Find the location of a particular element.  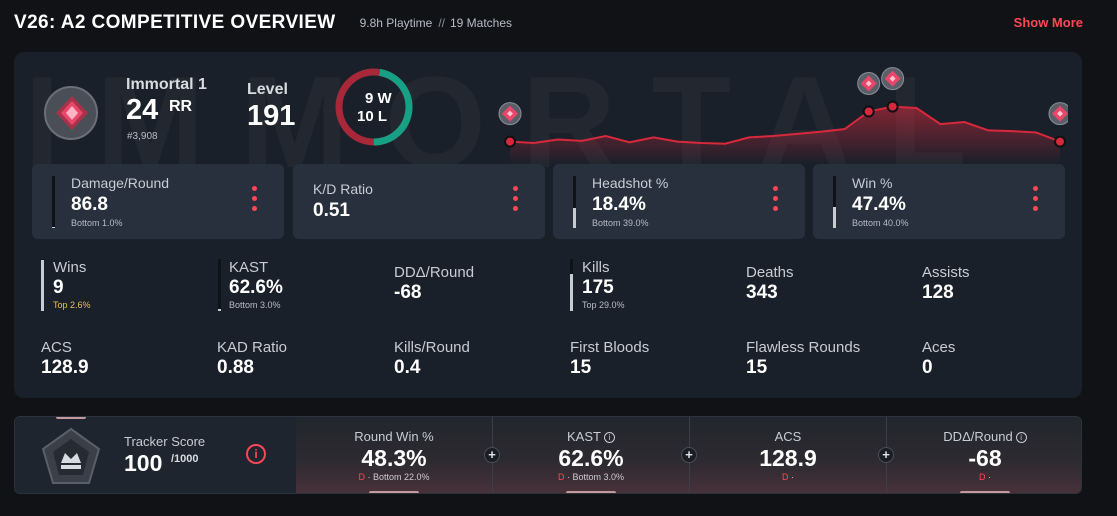

stat-card-kd-ratio: K/D Ratio 0.51 is located at coordinates (419, 201).